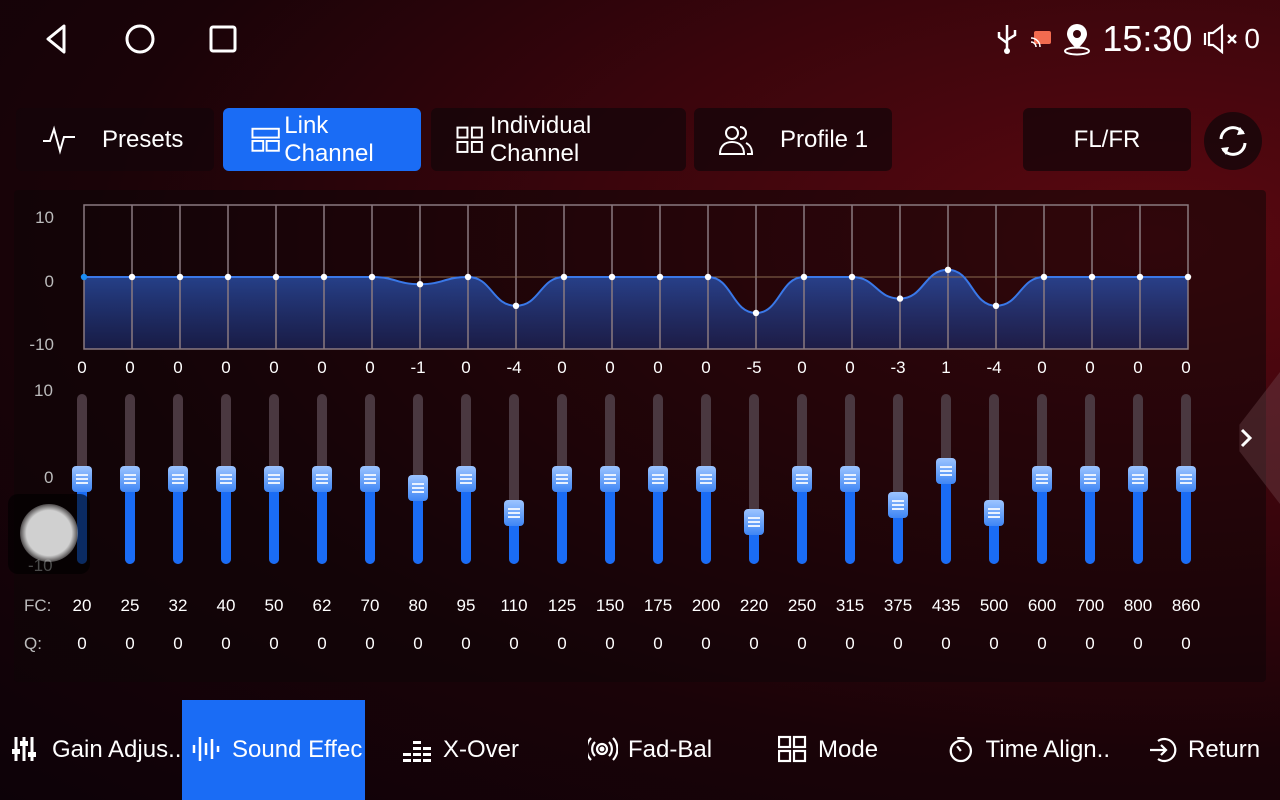  What do you see at coordinates (1222, 39) in the screenshot?
I see `volume-mute-icon` at bounding box center [1222, 39].